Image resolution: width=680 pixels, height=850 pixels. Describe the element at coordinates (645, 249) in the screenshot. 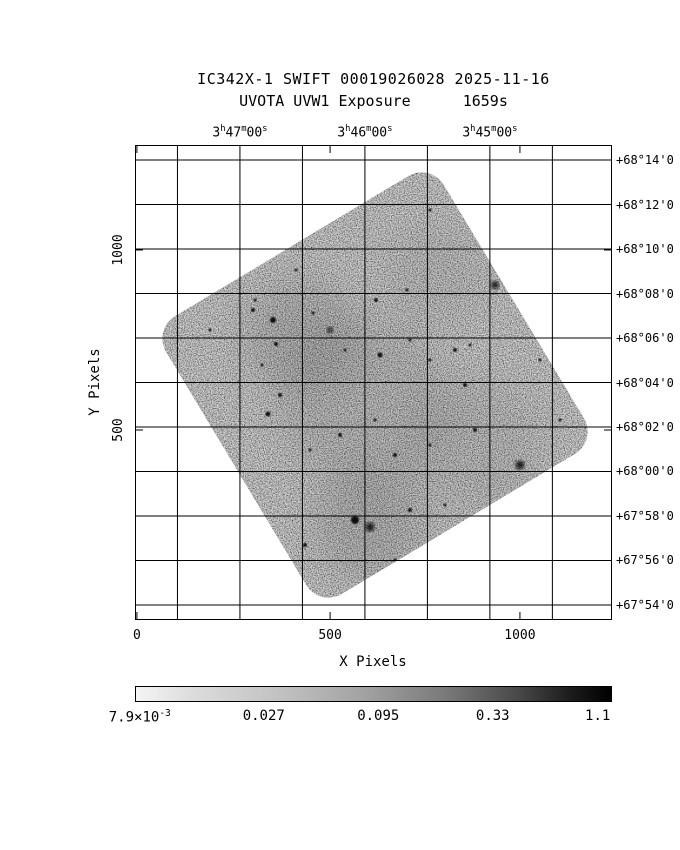

I see `dec-tick-label: +68°10'0` at that location.